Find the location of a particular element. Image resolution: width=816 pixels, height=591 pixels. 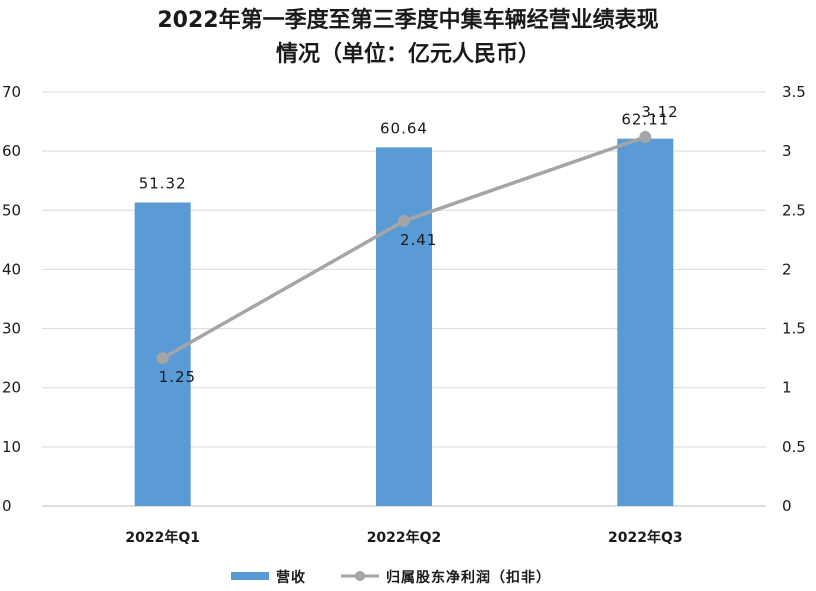

legend: 营收 归属股东净利润（扣非） is located at coordinates (391, 577).